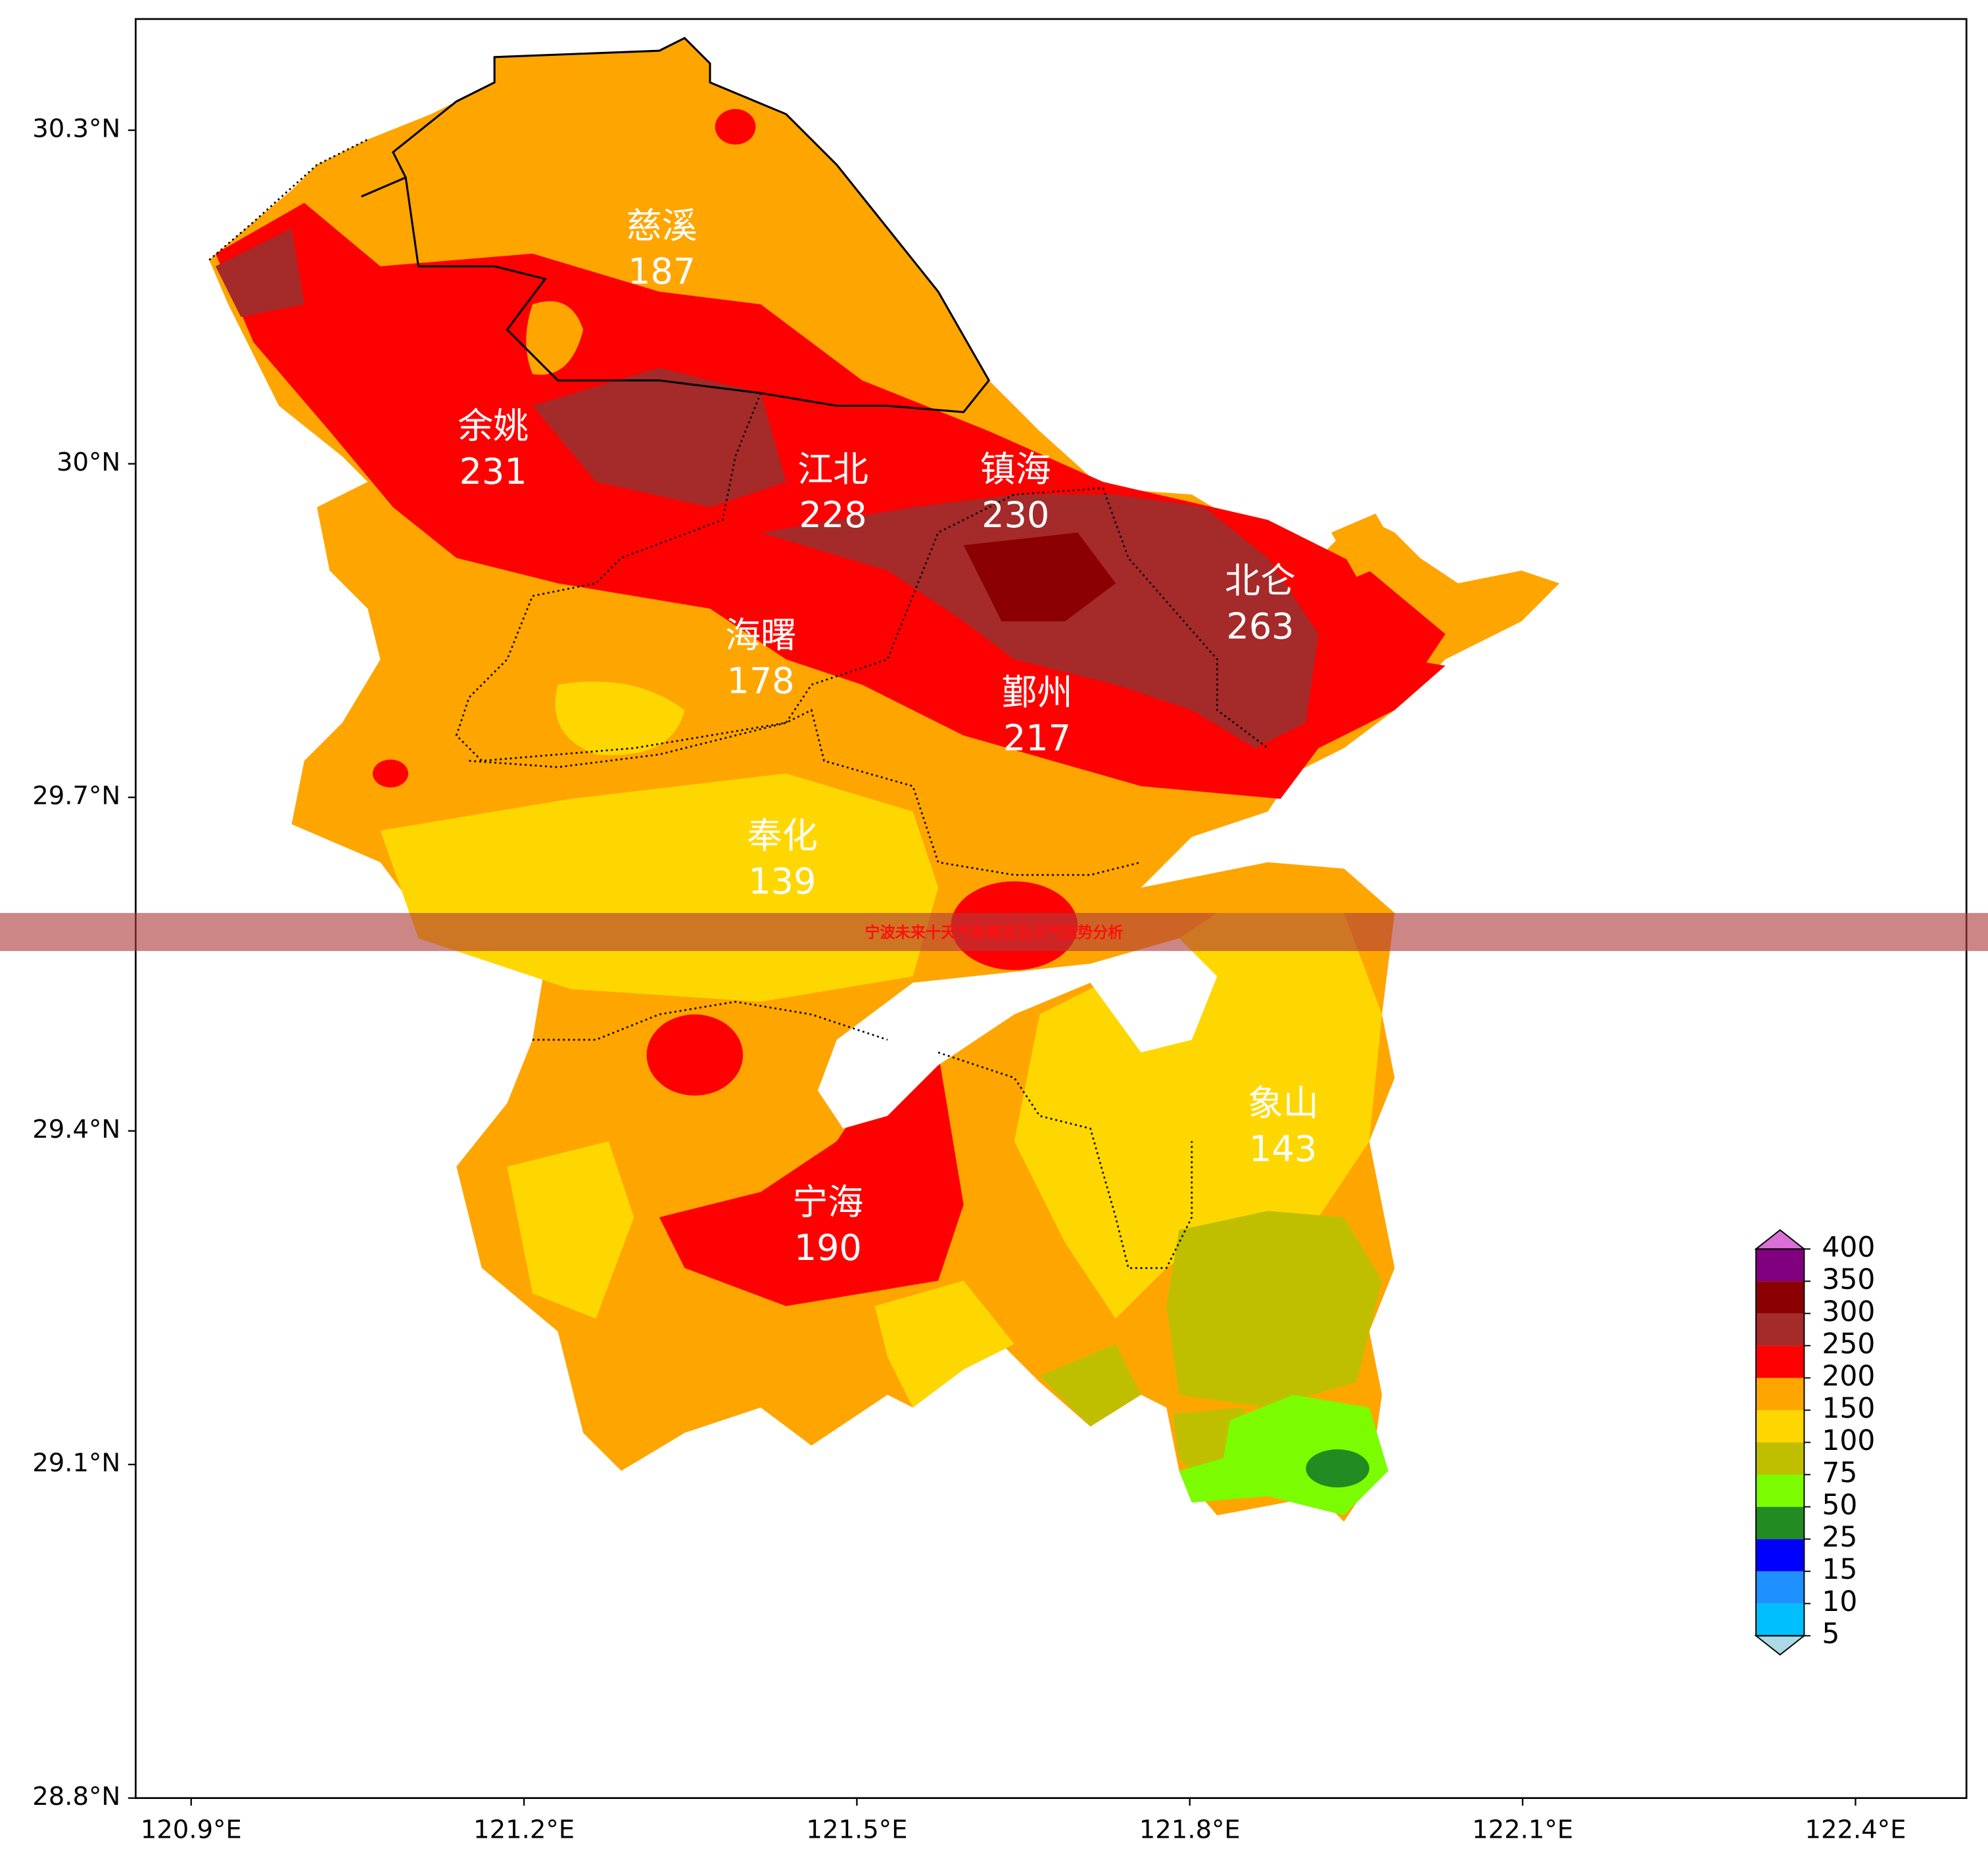 The width and height of the screenshot is (1988, 1864). I want to click on district-value: 143, so click(1283, 1148).